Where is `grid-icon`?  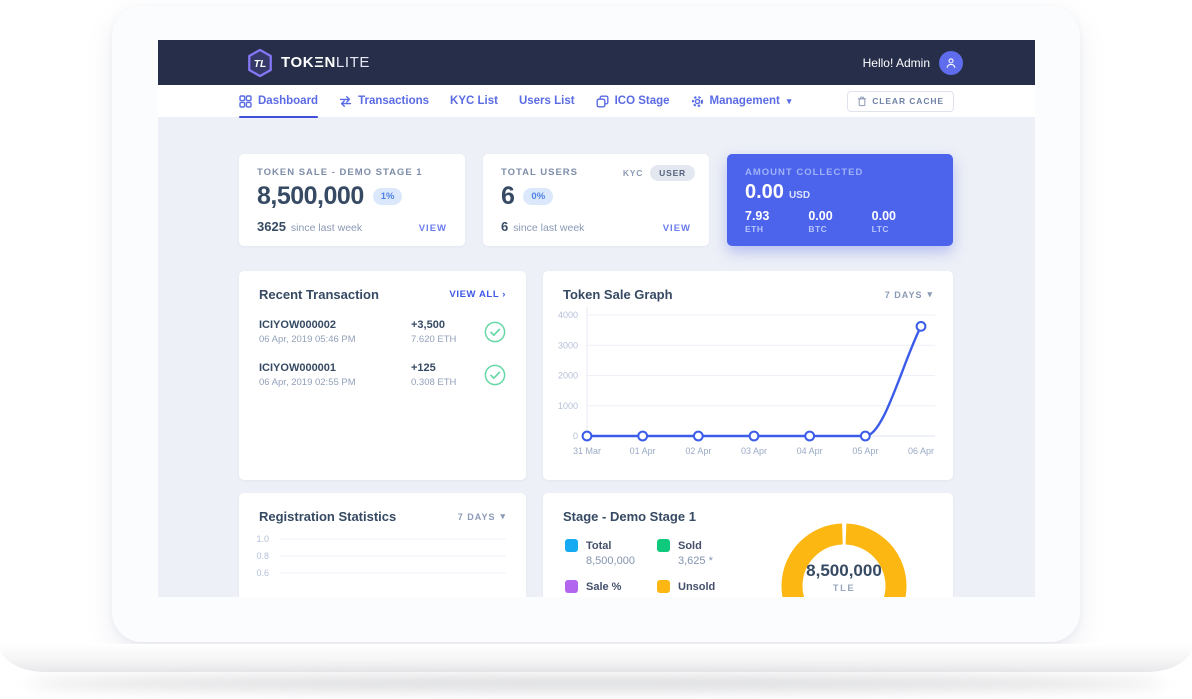 grid-icon is located at coordinates (245, 101).